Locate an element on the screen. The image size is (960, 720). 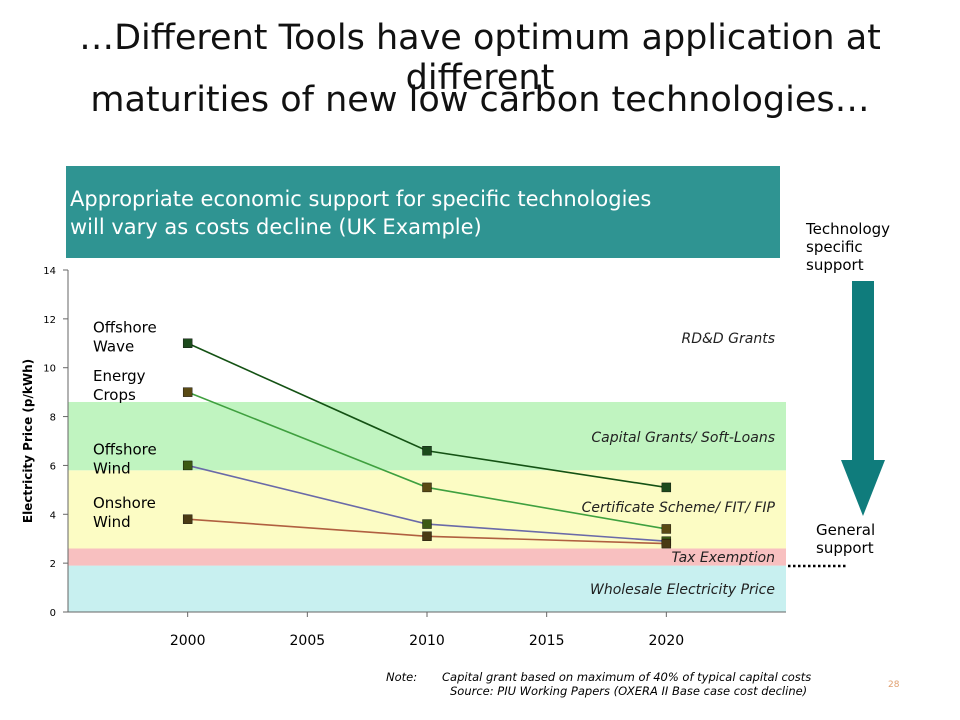
x-tick-label-2005: 2005 is located at coordinates (308, 641).